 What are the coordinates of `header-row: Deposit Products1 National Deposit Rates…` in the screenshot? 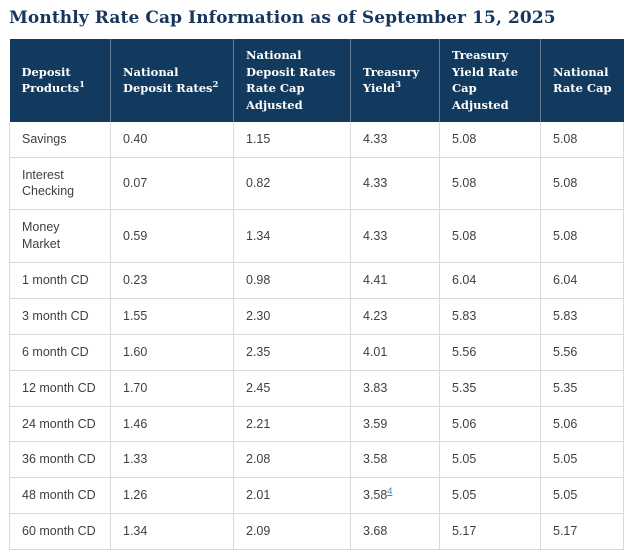 It's located at (316, 80).